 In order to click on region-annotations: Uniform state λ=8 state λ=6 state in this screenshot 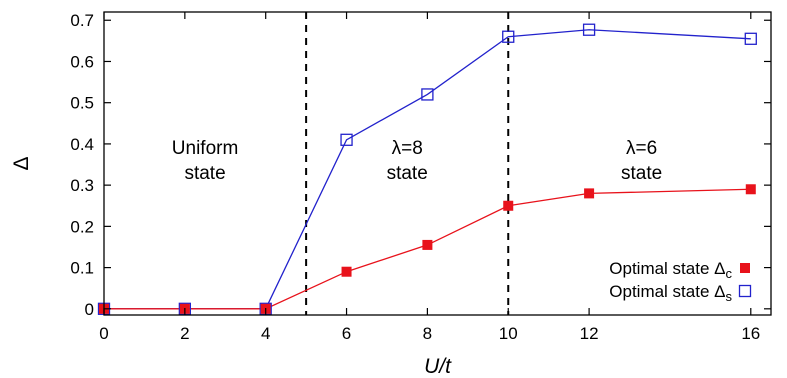, I will do `click(417, 161)`.